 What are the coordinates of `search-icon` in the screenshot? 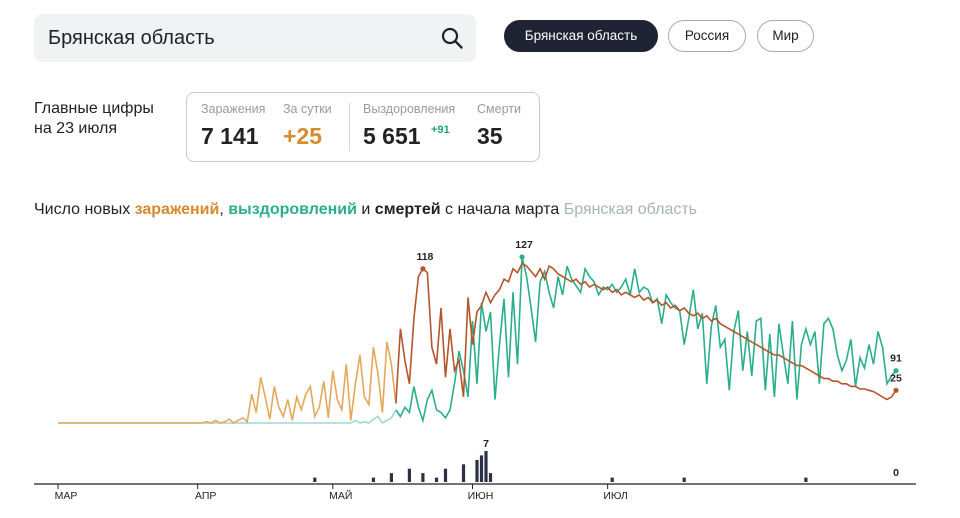 It's located at (452, 38).